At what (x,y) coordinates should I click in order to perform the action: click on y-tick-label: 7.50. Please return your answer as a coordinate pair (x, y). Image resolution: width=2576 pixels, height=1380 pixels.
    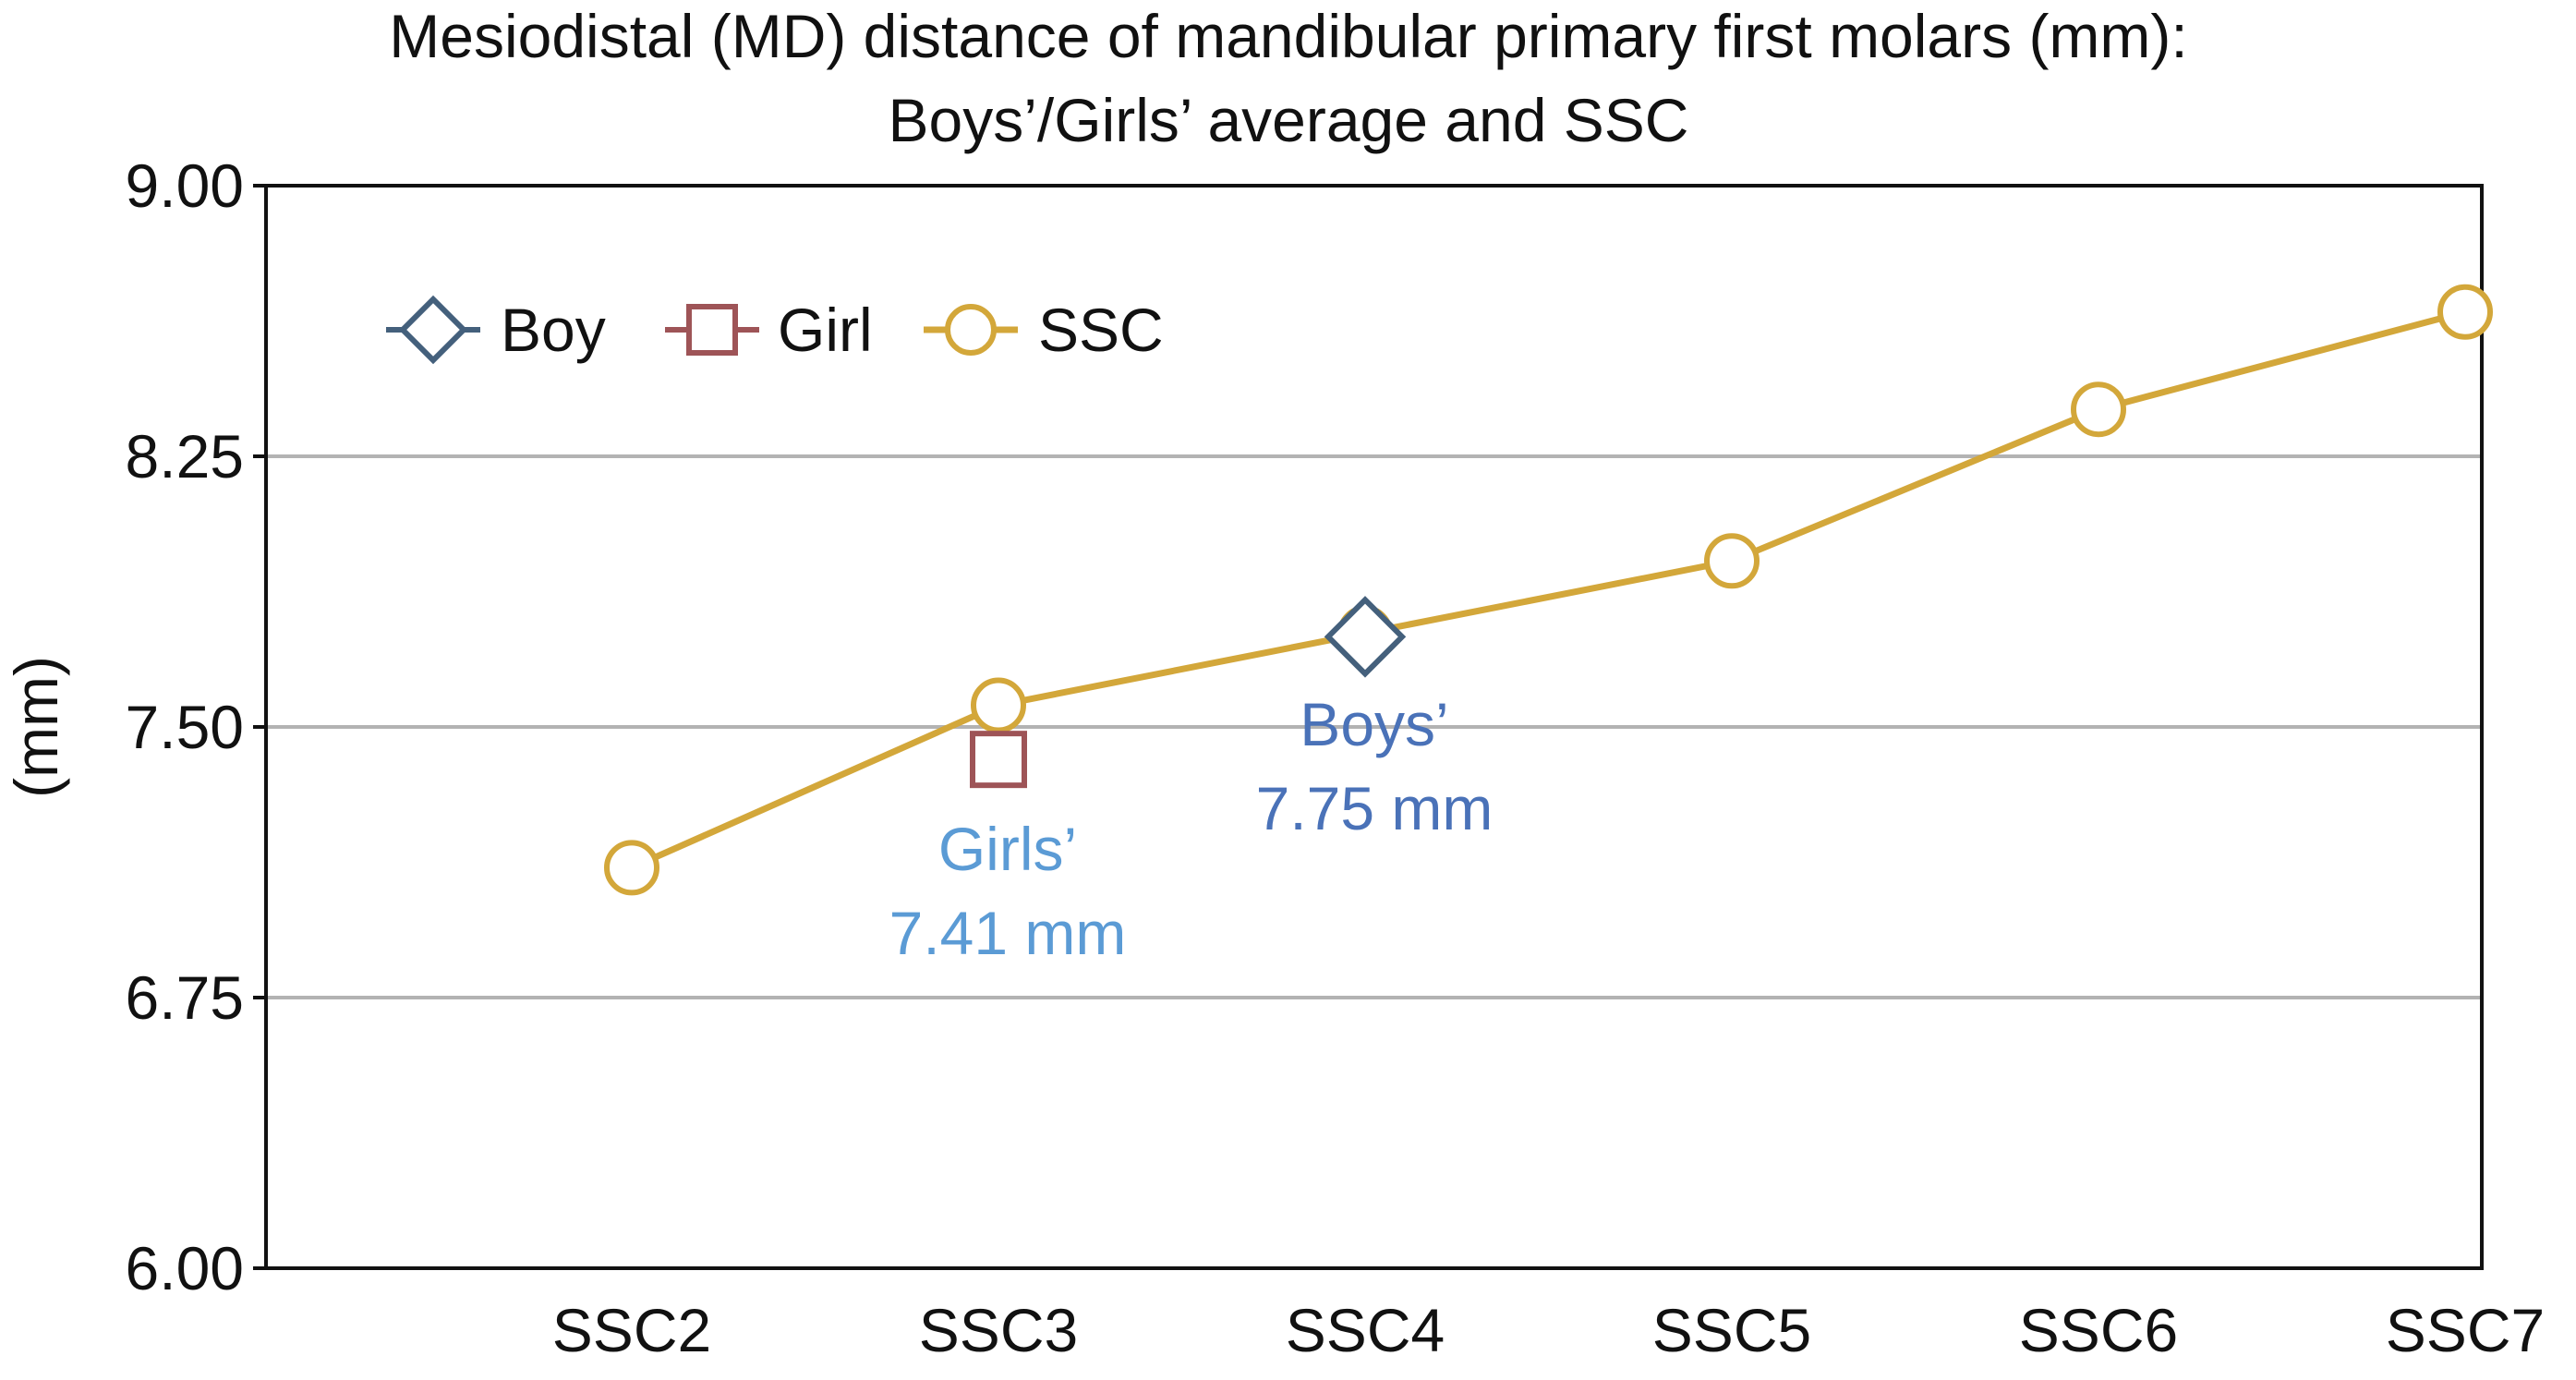
    Looking at the image, I should click on (185, 727).